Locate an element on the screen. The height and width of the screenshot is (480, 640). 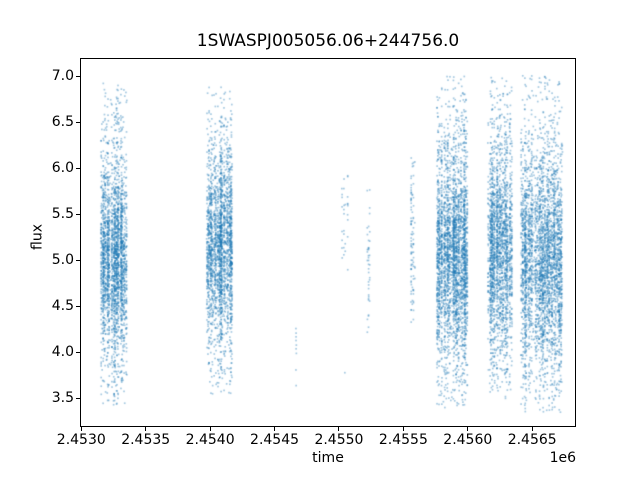
y-tick-label: 6.0 is located at coordinates (62, 168).